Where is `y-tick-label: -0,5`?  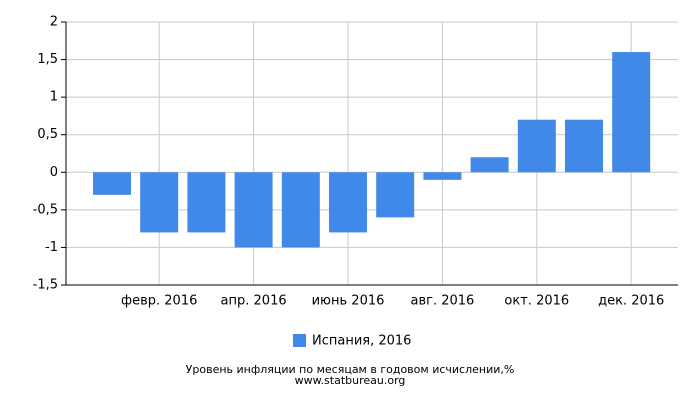
y-tick-label: -0,5 is located at coordinates (45, 209).